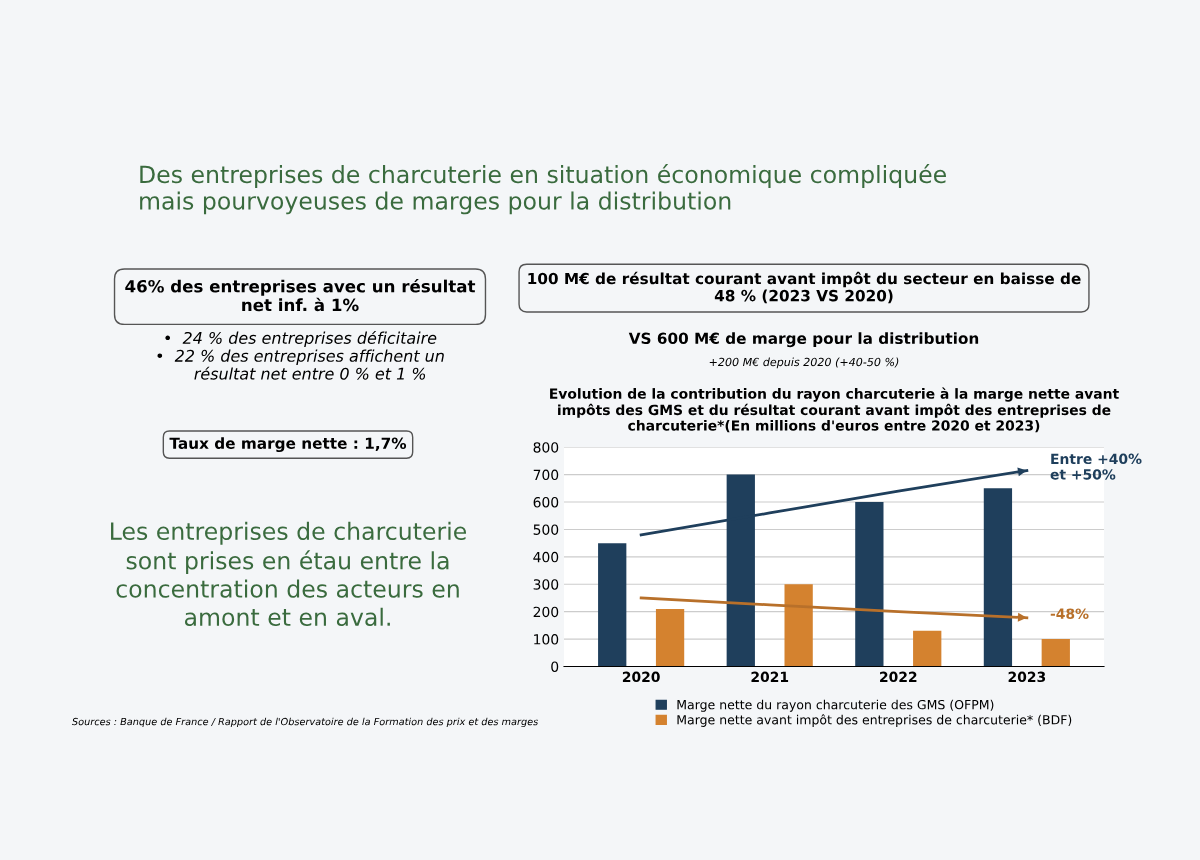  I want to click on chart-title: Evolution de la contribution du rayon charcuterie à la marge nette avant impôts des GMS et du résultat courant avant impôt des entreprises de charcuterie*(En millions d'euros entre 2020 et 2023), so click(834, 410).